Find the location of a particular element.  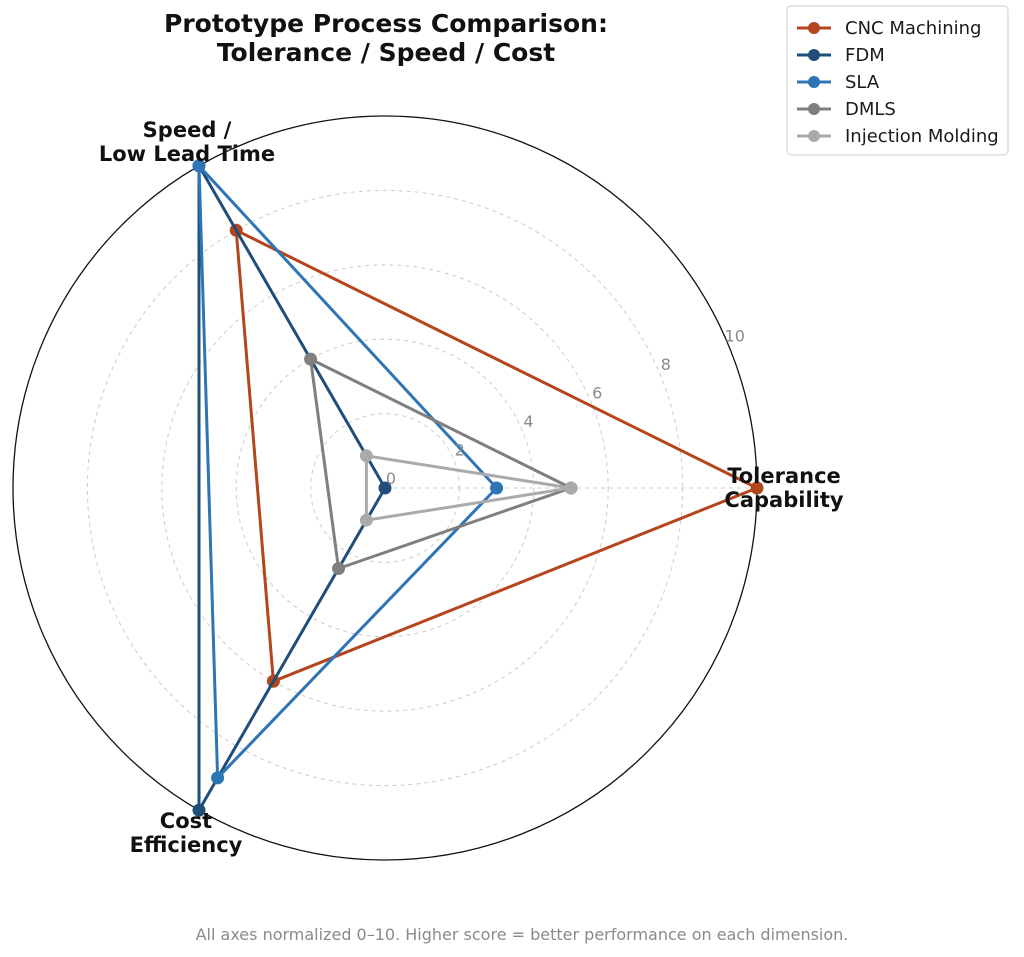

tick-label: 2 is located at coordinates (460, 450).